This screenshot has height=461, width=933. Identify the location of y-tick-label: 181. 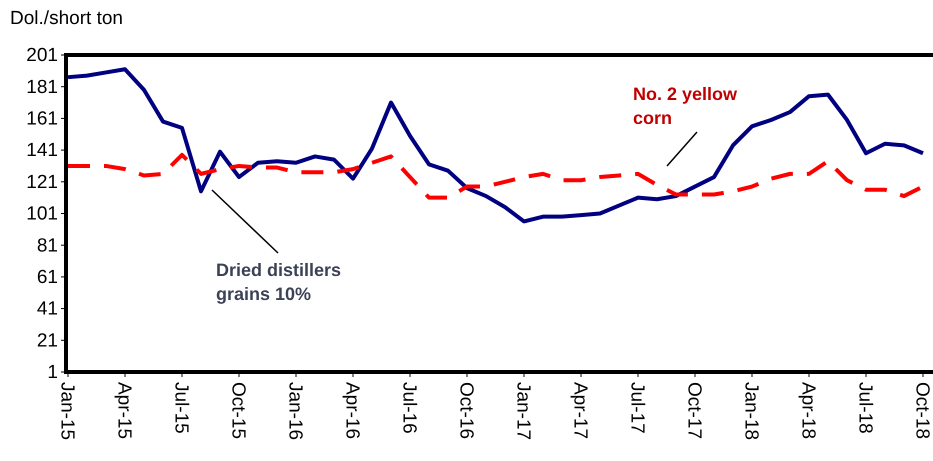
(42, 87).